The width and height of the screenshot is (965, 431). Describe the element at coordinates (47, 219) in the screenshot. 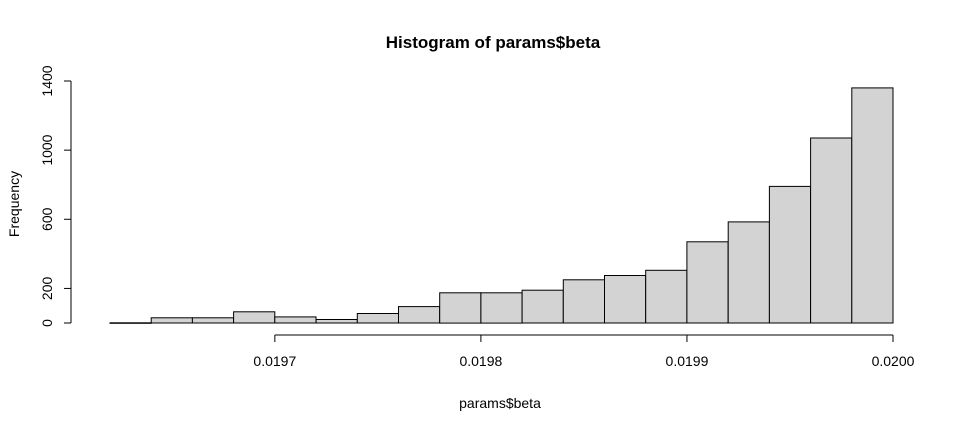

I see `y-tick-label: 600` at that location.